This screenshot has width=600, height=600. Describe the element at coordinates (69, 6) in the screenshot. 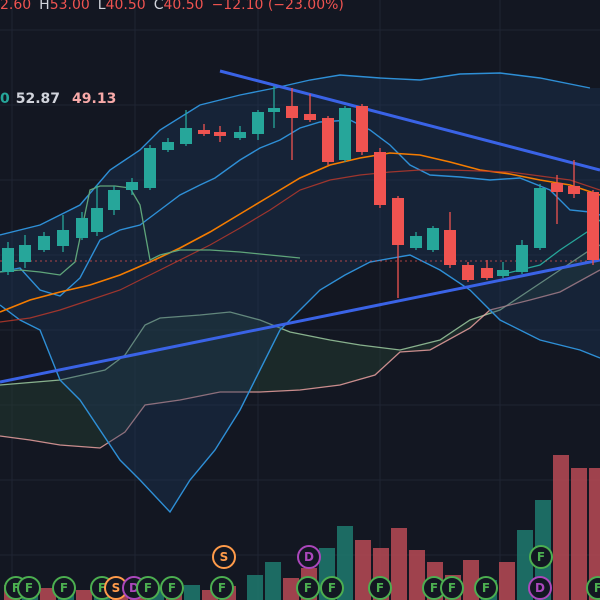

I see `high-value: 53.00` at that location.